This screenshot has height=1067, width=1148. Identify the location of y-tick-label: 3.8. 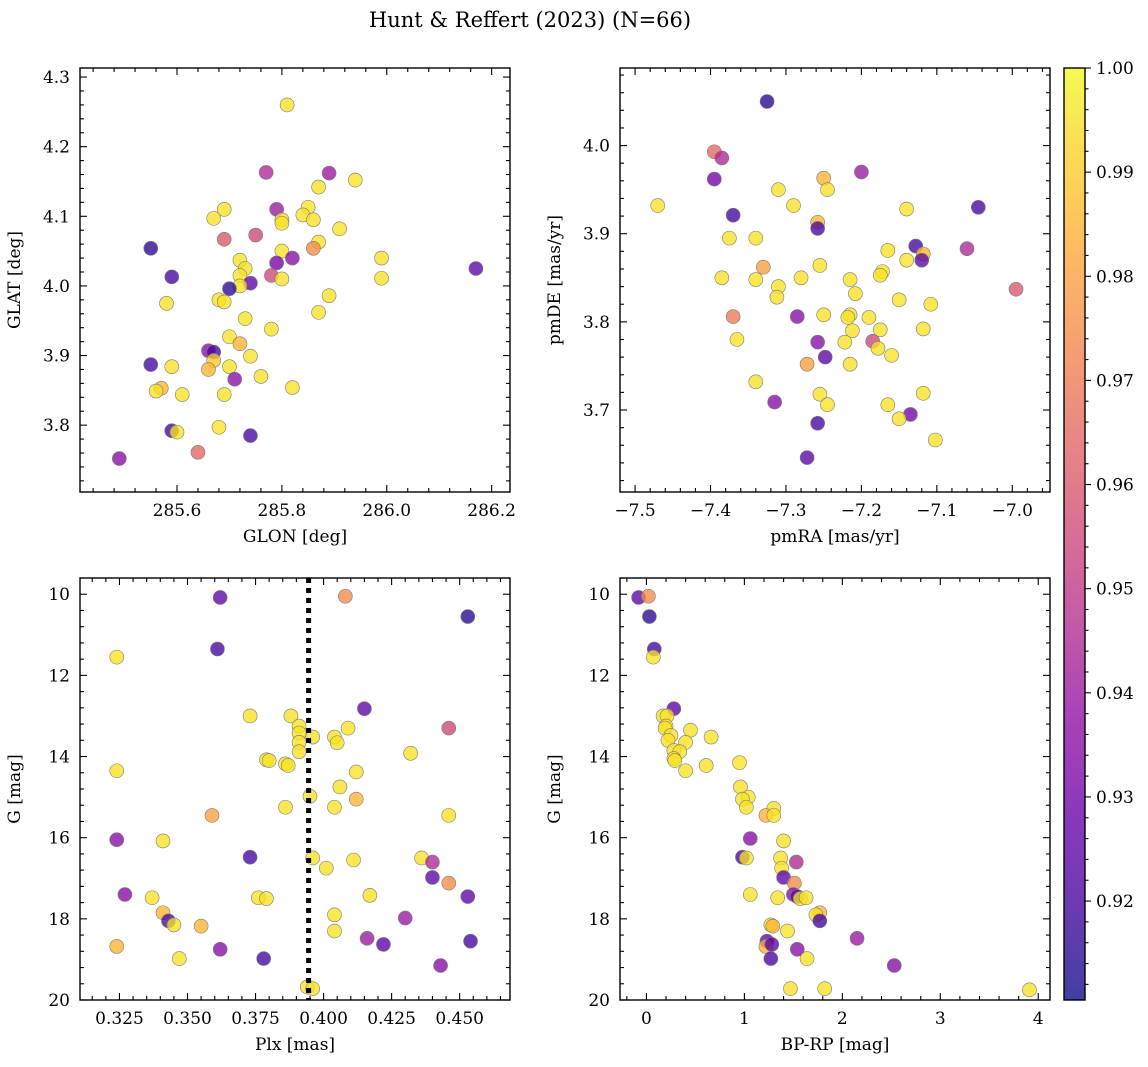
(56, 426).